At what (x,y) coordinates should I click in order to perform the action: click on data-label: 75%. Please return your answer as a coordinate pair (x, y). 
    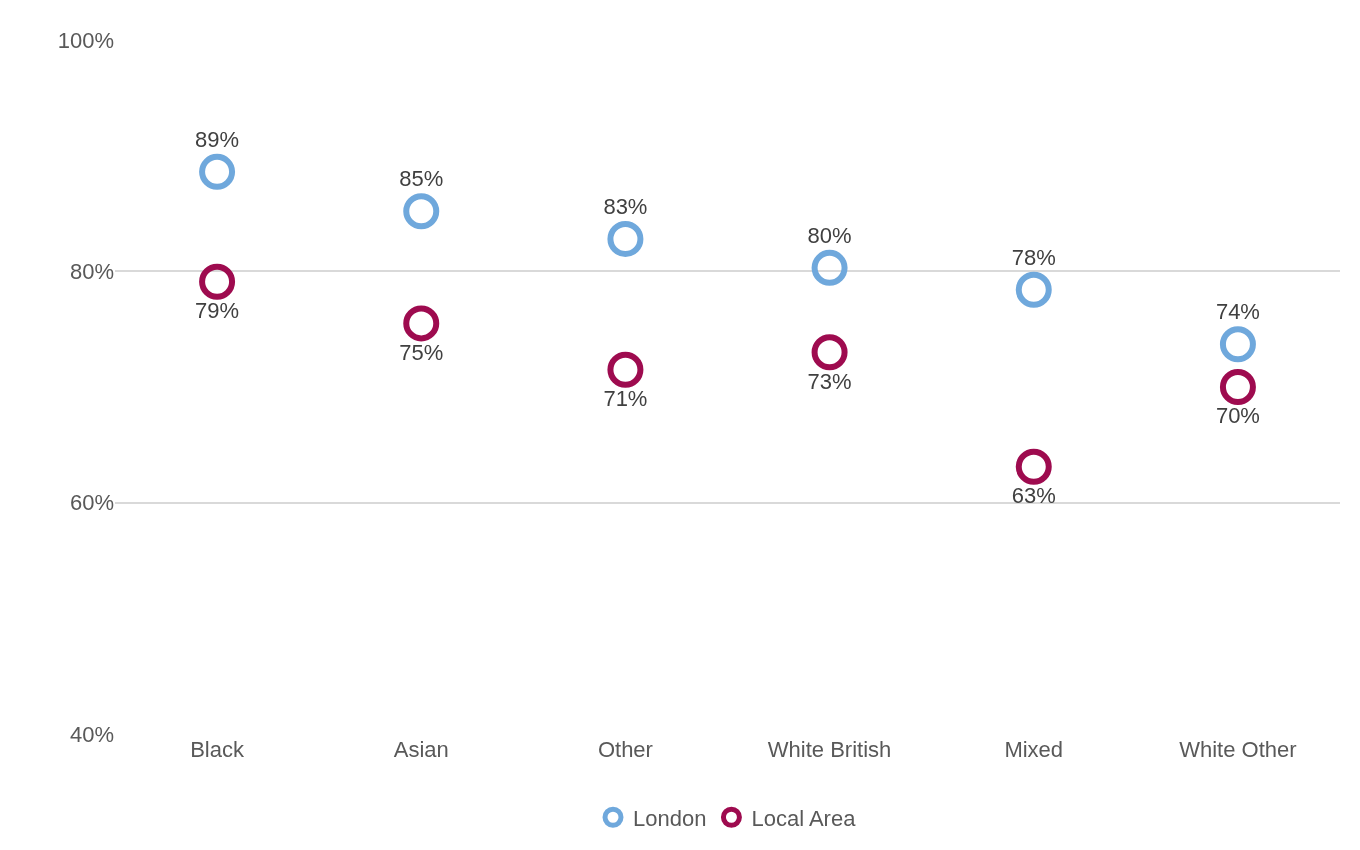
    Looking at the image, I should click on (421, 352).